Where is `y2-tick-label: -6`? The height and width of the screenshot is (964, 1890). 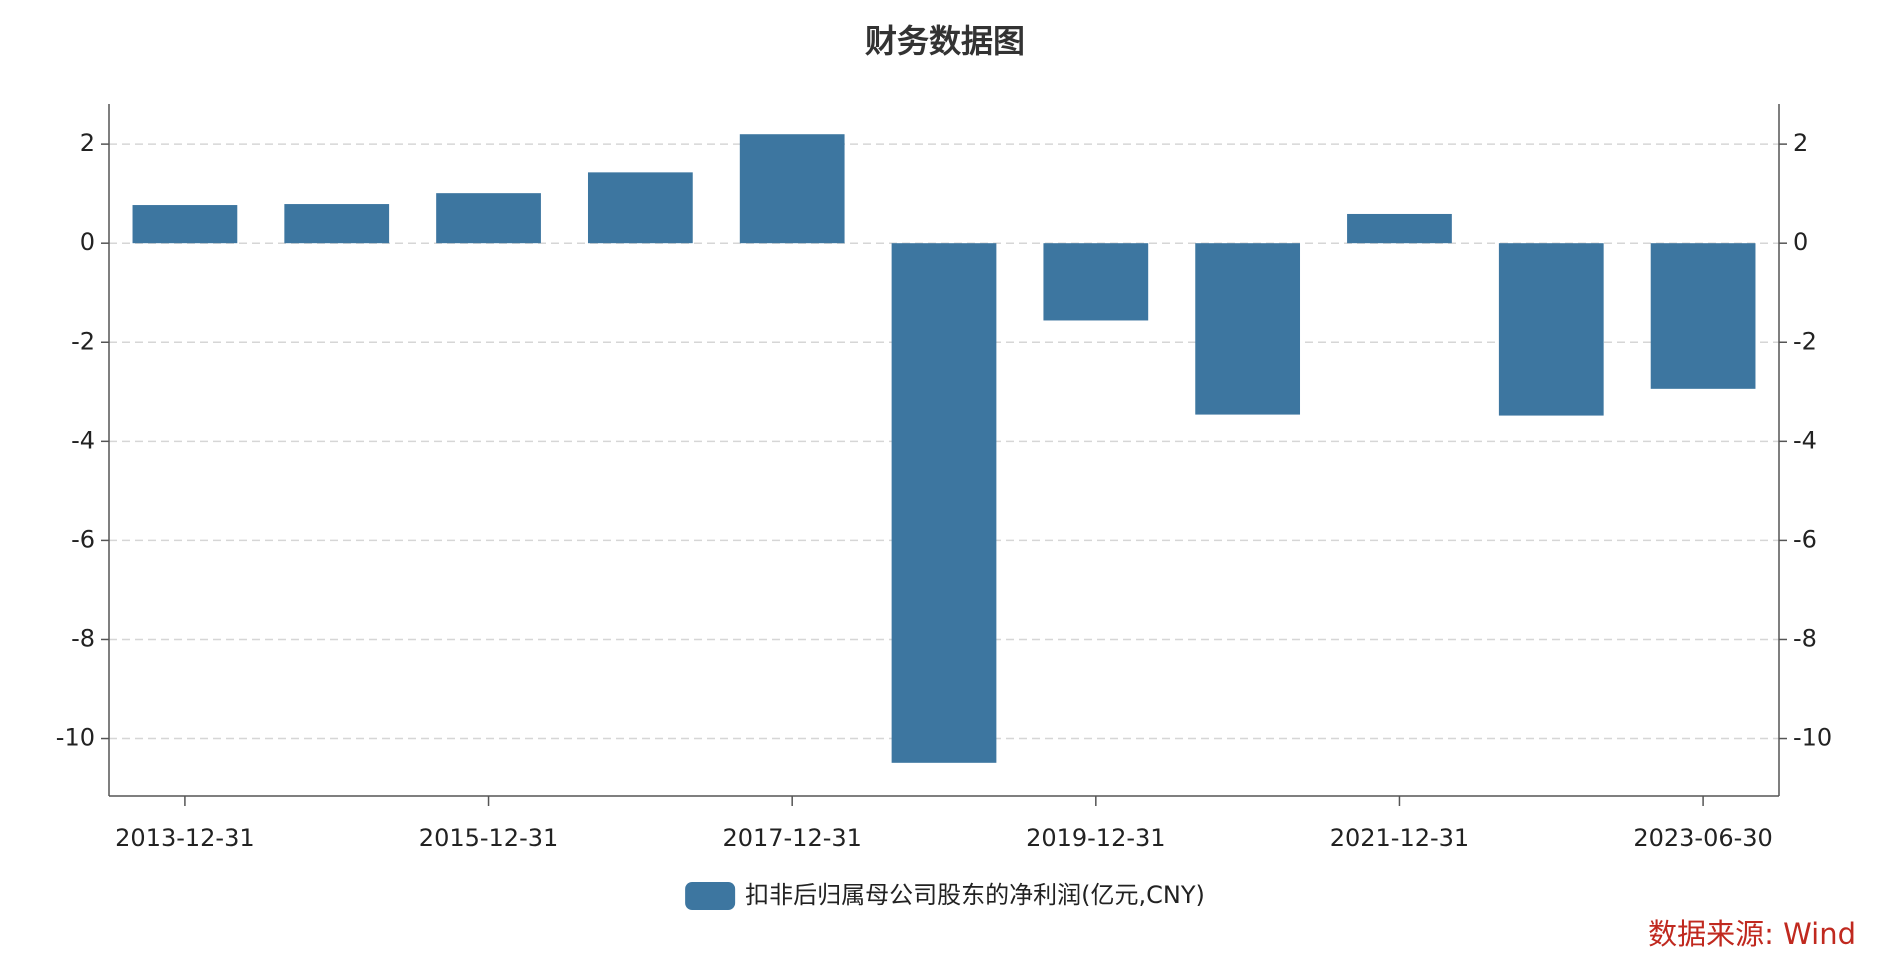
y2-tick-label: -6 is located at coordinates (1805, 539).